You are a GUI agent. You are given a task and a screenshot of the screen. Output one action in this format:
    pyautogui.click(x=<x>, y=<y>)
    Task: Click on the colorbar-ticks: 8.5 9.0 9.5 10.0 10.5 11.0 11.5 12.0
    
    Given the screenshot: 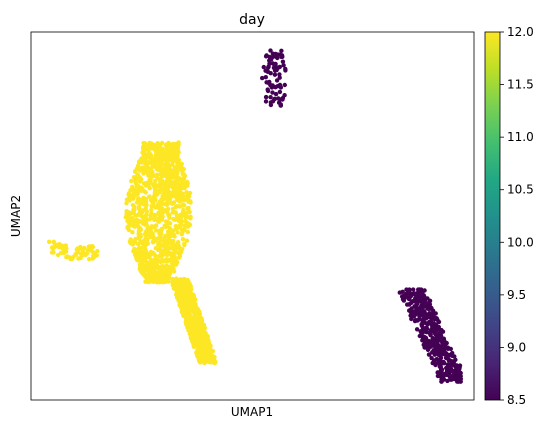 What is the action you would take?
    pyautogui.click(x=517, y=216)
    